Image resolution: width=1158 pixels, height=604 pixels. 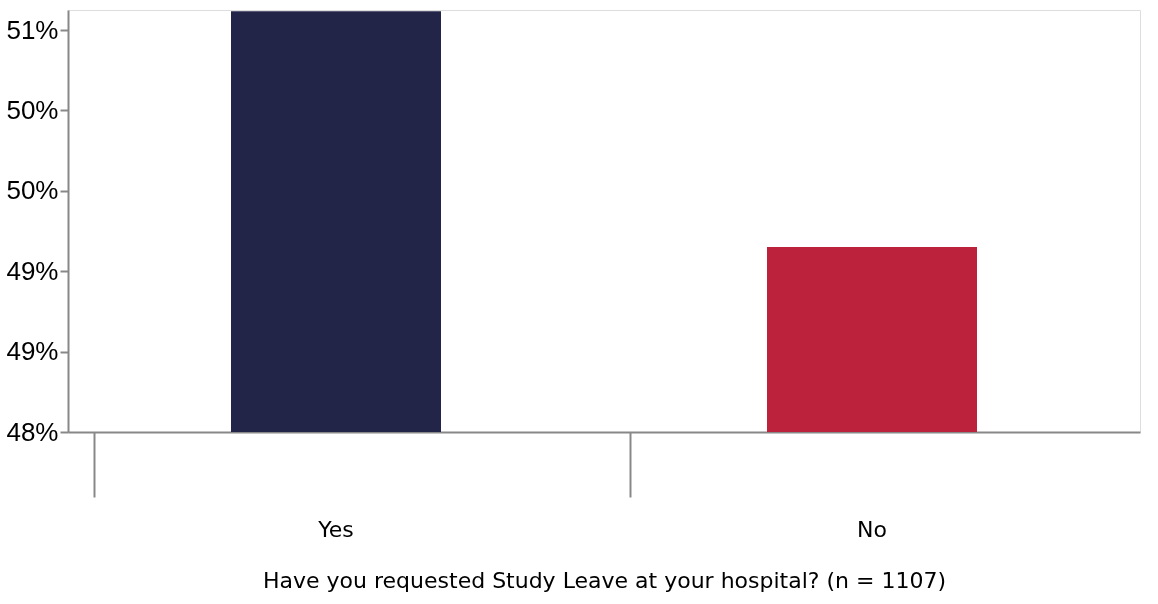 What do you see at coordinates (872, 529) in the screenshot?
I see `x-tick-label: No` at bounding box center [872, 529].